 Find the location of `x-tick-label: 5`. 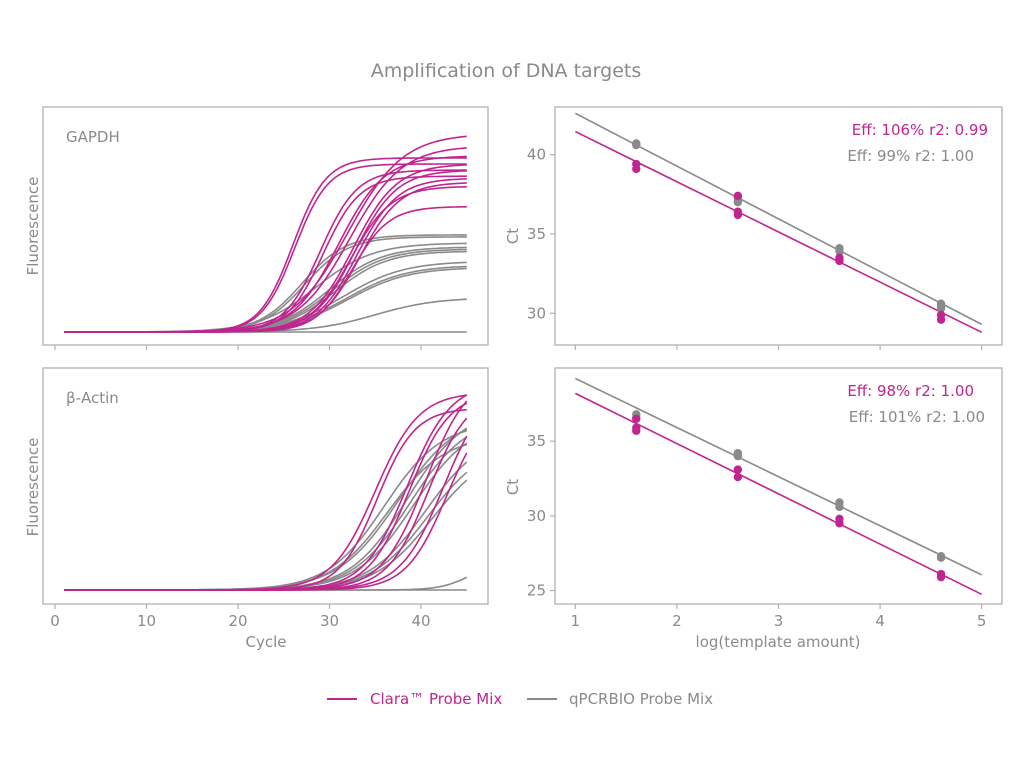

x-tick-label: 5 is located at coordinates (982, 621).